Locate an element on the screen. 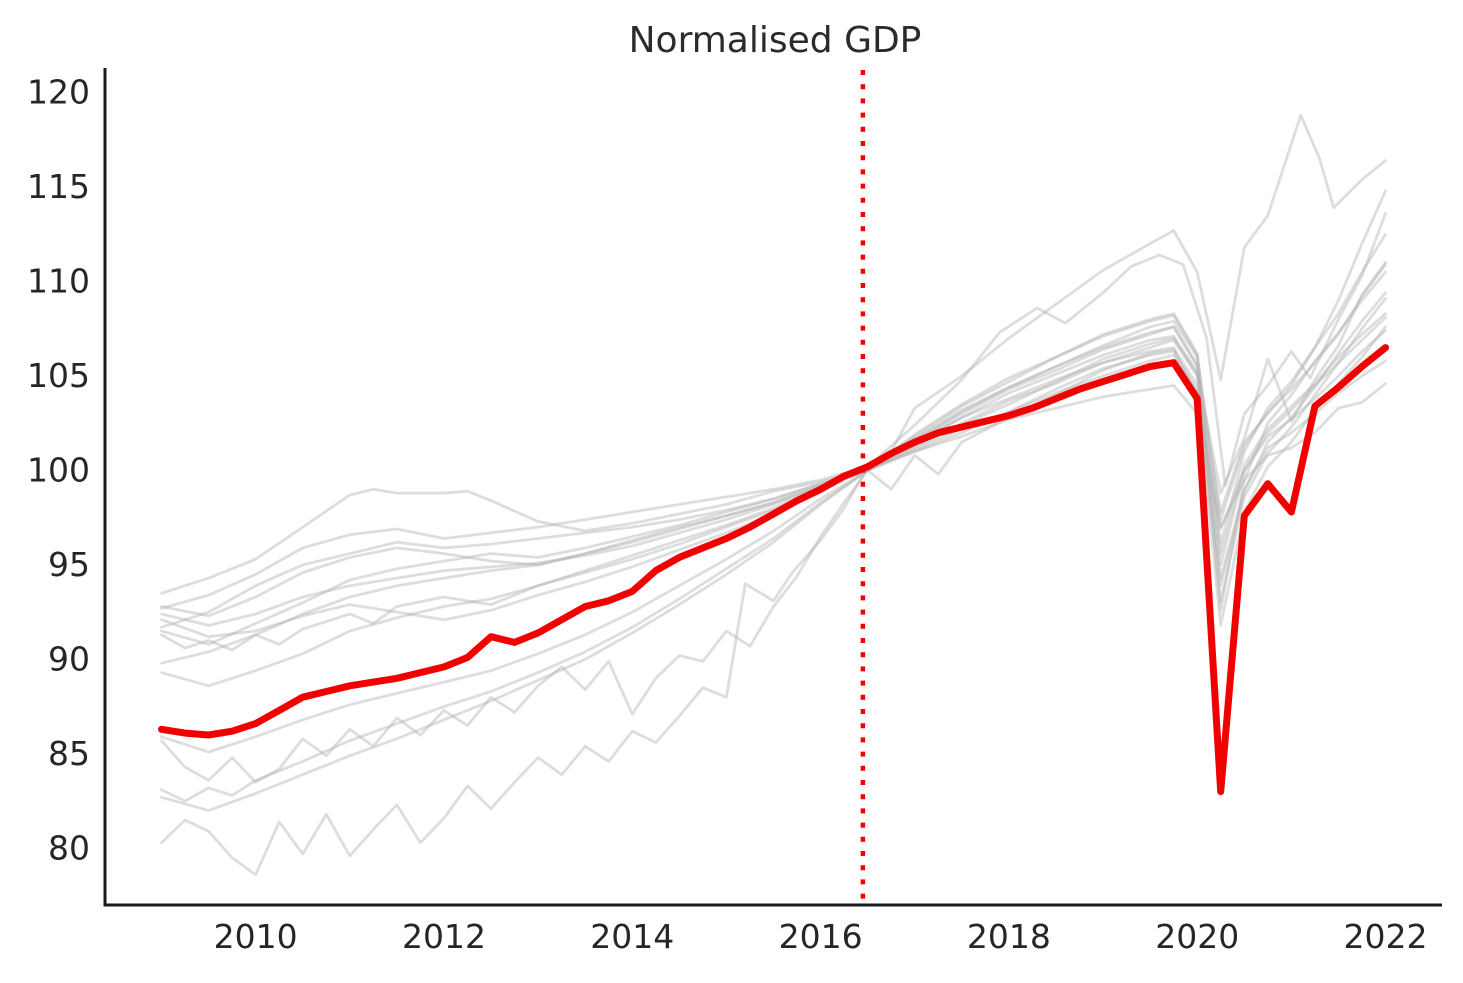 This screenshot has height=983, width=1463. y-tick-label: 80 is located at coordinates (69, 847).